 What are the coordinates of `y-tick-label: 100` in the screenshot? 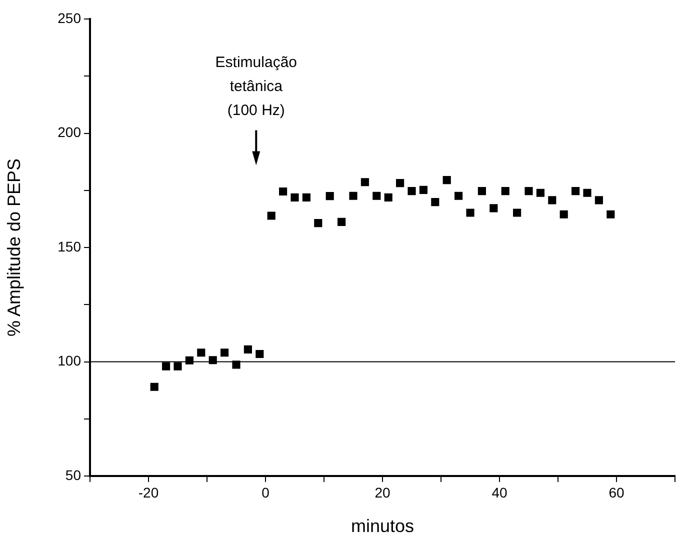 It's located at (70, 360).